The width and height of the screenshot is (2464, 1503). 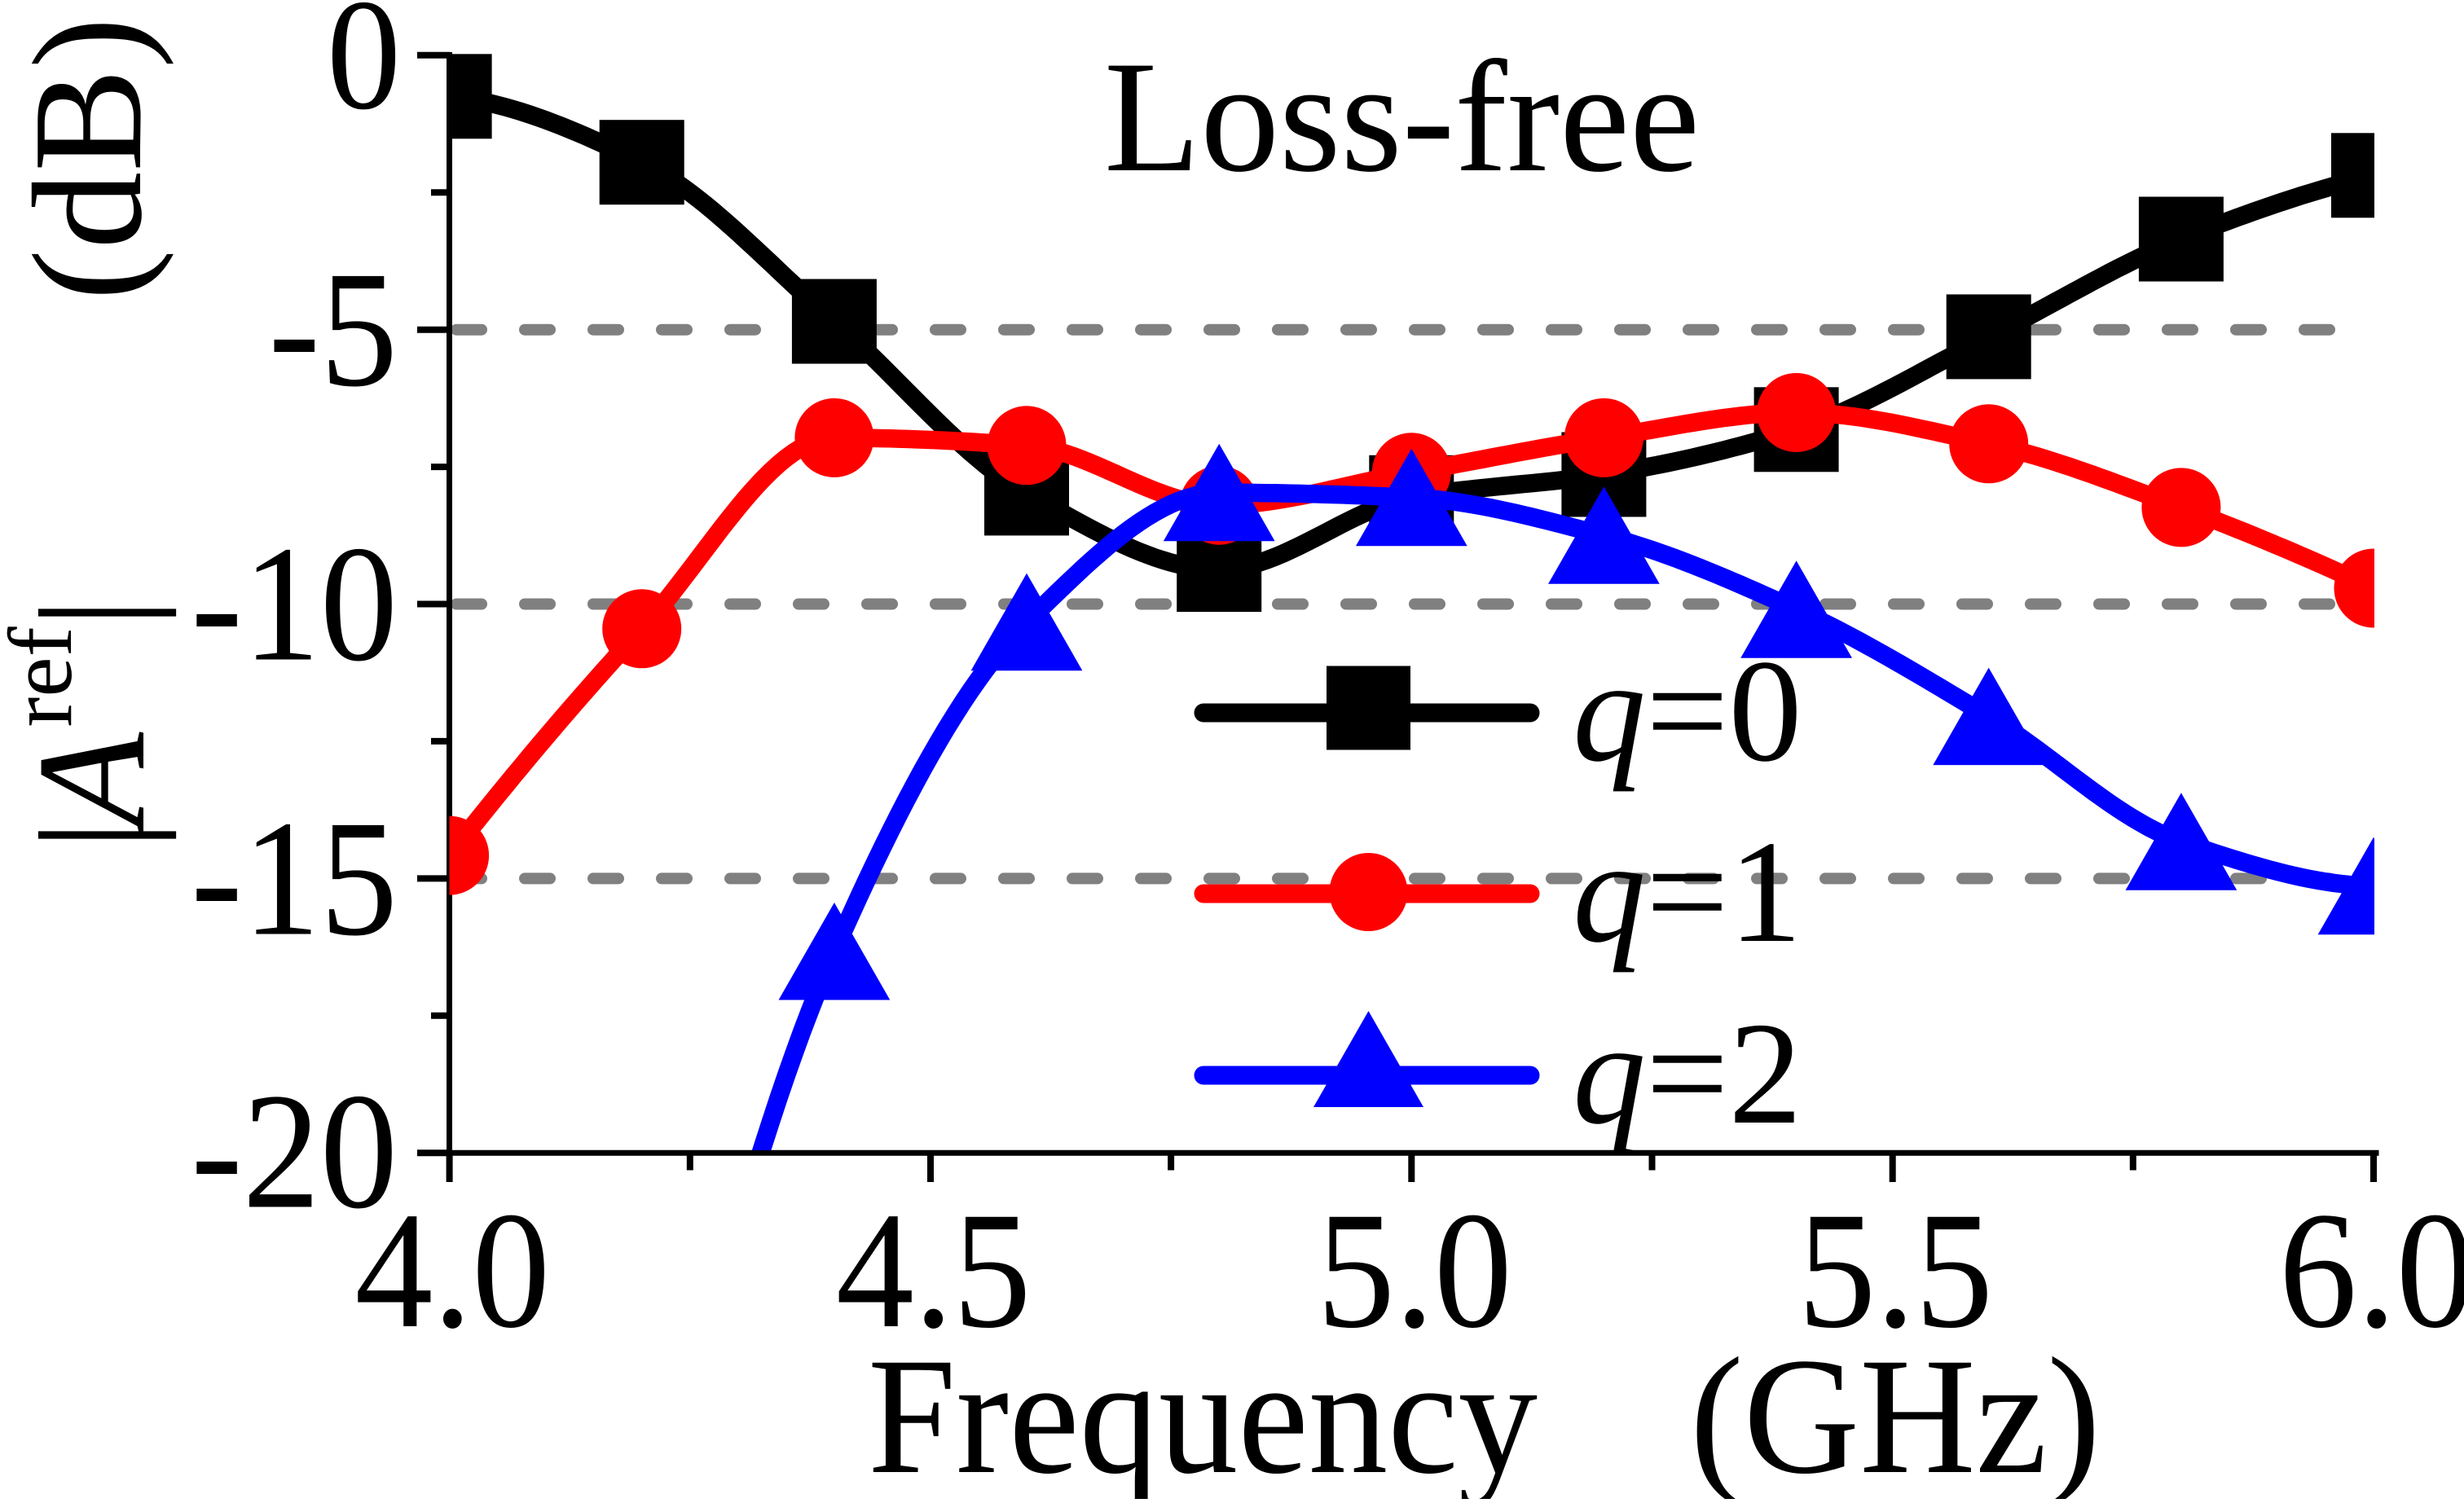 I want to click on svg-text: -10, so click(x=294, y=604).